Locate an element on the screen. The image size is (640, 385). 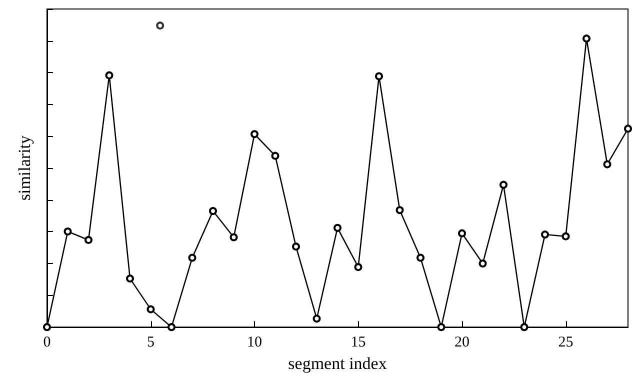
x-tick-label: 25 is located at coordinates (566, 342).